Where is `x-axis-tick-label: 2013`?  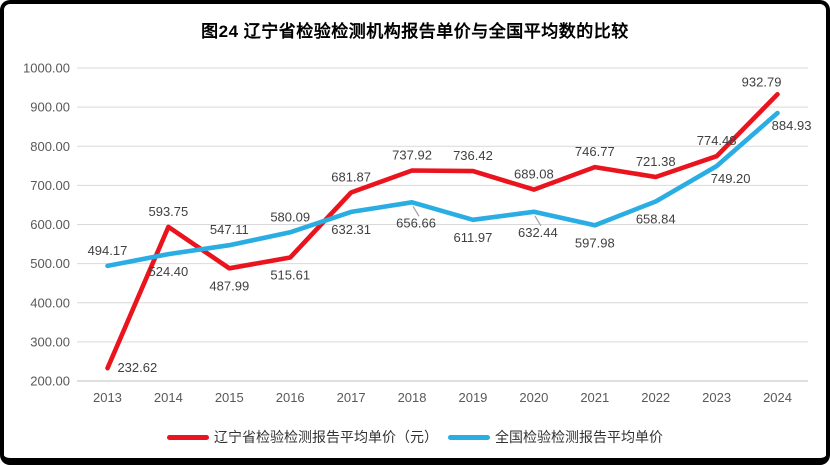 x-axis-tick-label: 2013 is located at coordinates (107, 397).